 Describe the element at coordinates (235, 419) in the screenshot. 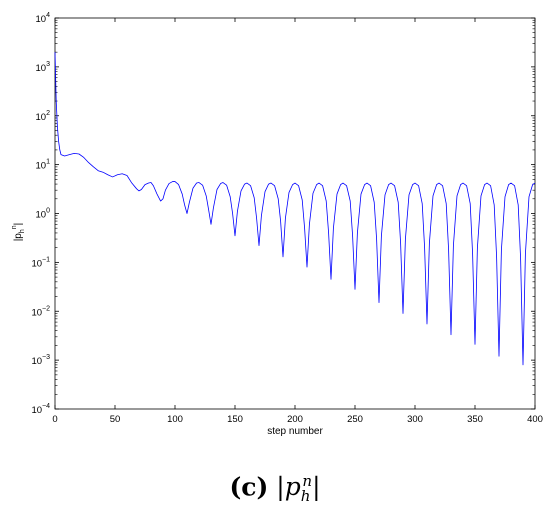

I see `x-tick-label: 150` at that location.